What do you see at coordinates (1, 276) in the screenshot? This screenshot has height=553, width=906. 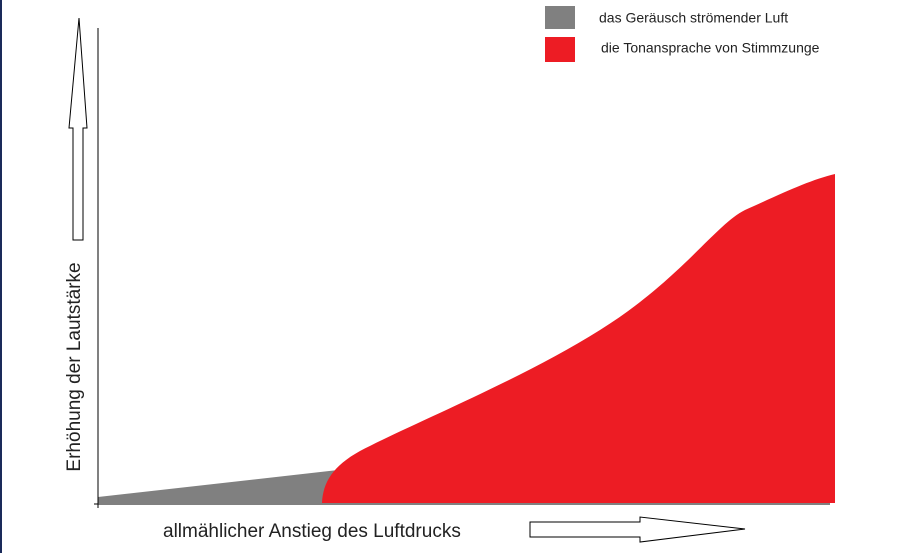 I see `left-edge` at bounding box center [1, 276].